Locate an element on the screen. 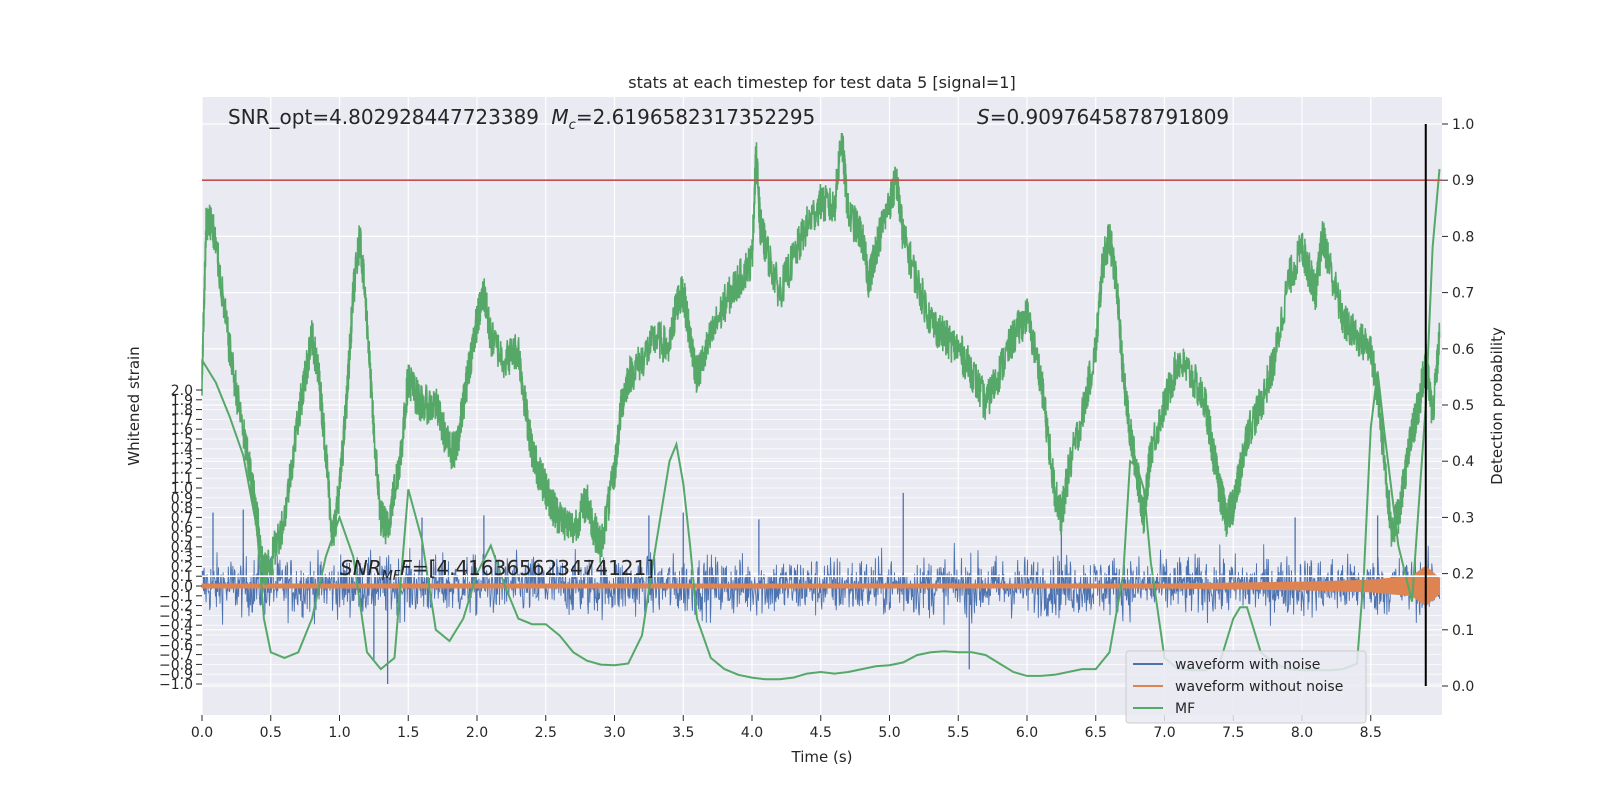 The image size is (1600, 800). left-tick-label: 1.8 is located at coordinates (182, 411).